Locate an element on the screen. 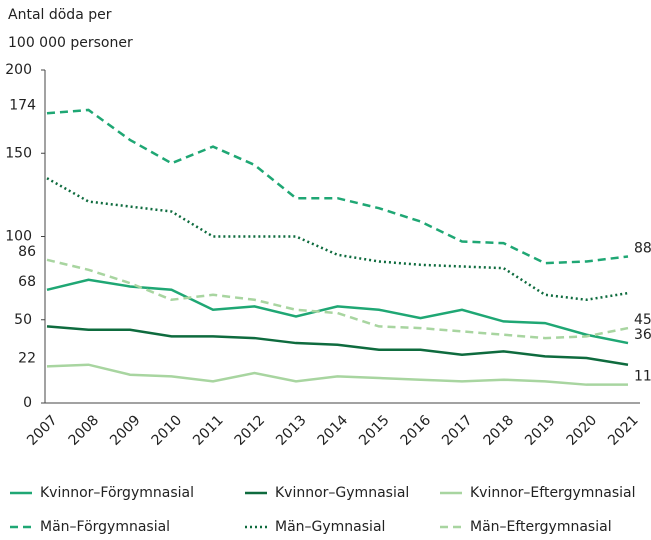  y-tick-label: 100 is located at coordinates (18, 237).